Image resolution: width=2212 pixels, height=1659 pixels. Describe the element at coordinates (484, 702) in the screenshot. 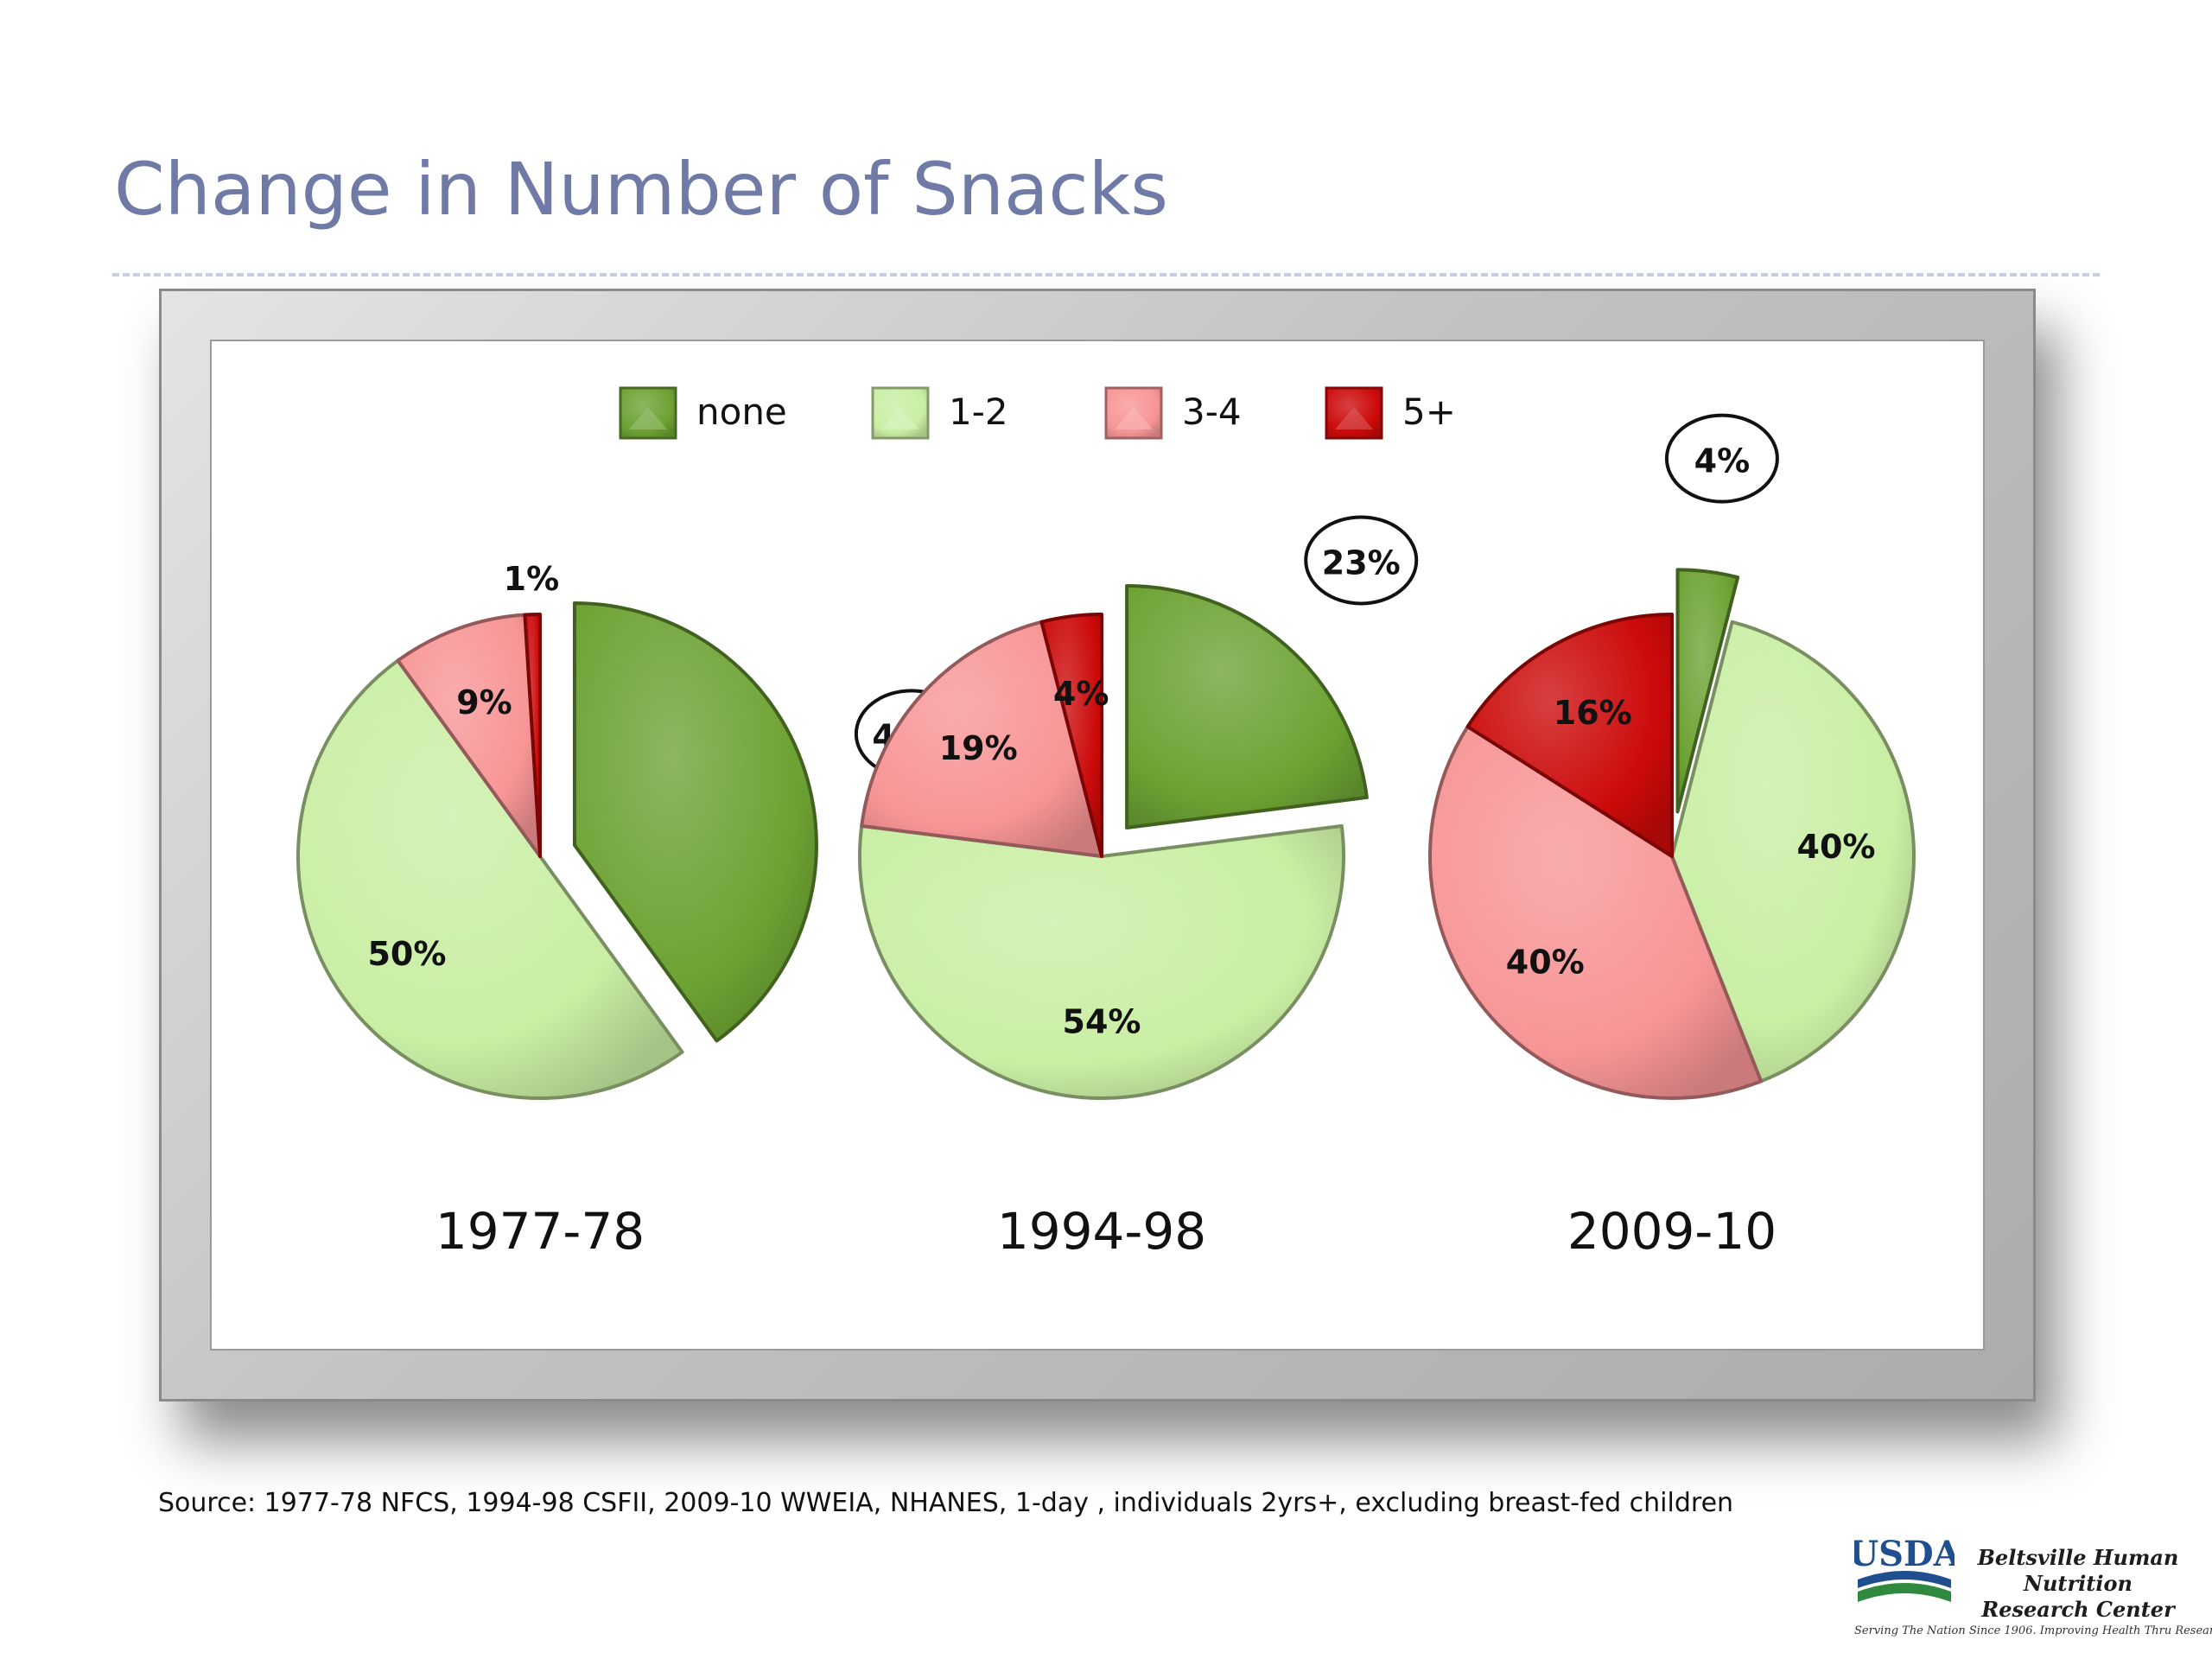

I see `data-label-1977-78-3-4: 9%` at that location.